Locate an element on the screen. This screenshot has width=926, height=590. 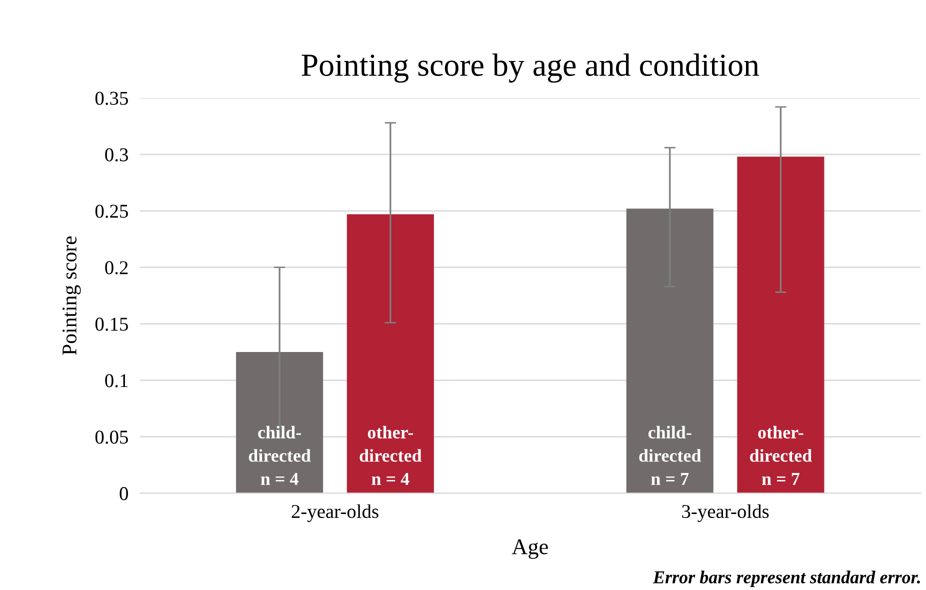
x-tick-label: 3-year-olds is located at coordinates (725, 513).